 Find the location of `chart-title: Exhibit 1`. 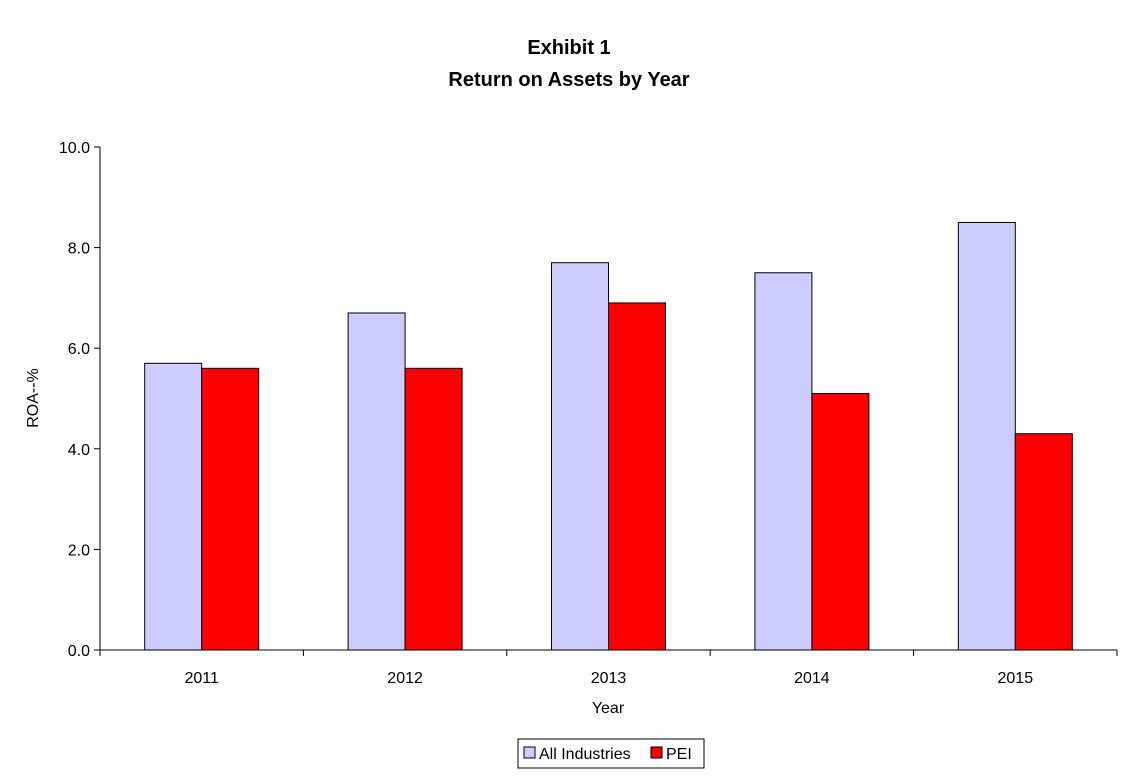

chart-title: Exhibit 1 is located at coordinates (568, 48).